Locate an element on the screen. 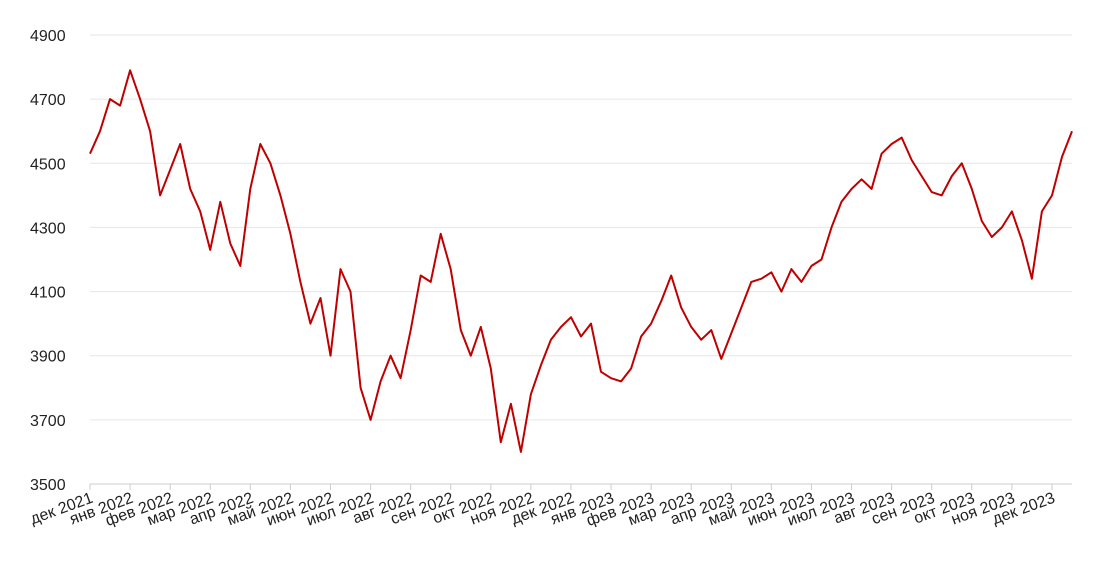 This screenshot has width=1100, height=567. y-tick-label: 4500 is located at coordinates (48, 164).